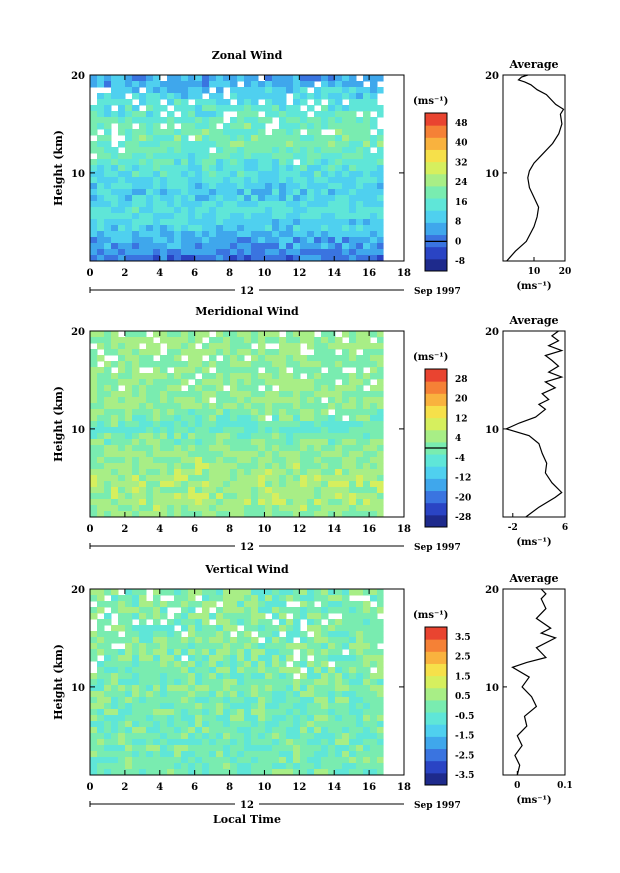 The width and height of the screenshot is (620, 873). What do you see at coordinates (430, 357) in the screenshot?
I see `meridional-colorbar-unit: (ms⁻¹)` at bounding box center [430, 357].